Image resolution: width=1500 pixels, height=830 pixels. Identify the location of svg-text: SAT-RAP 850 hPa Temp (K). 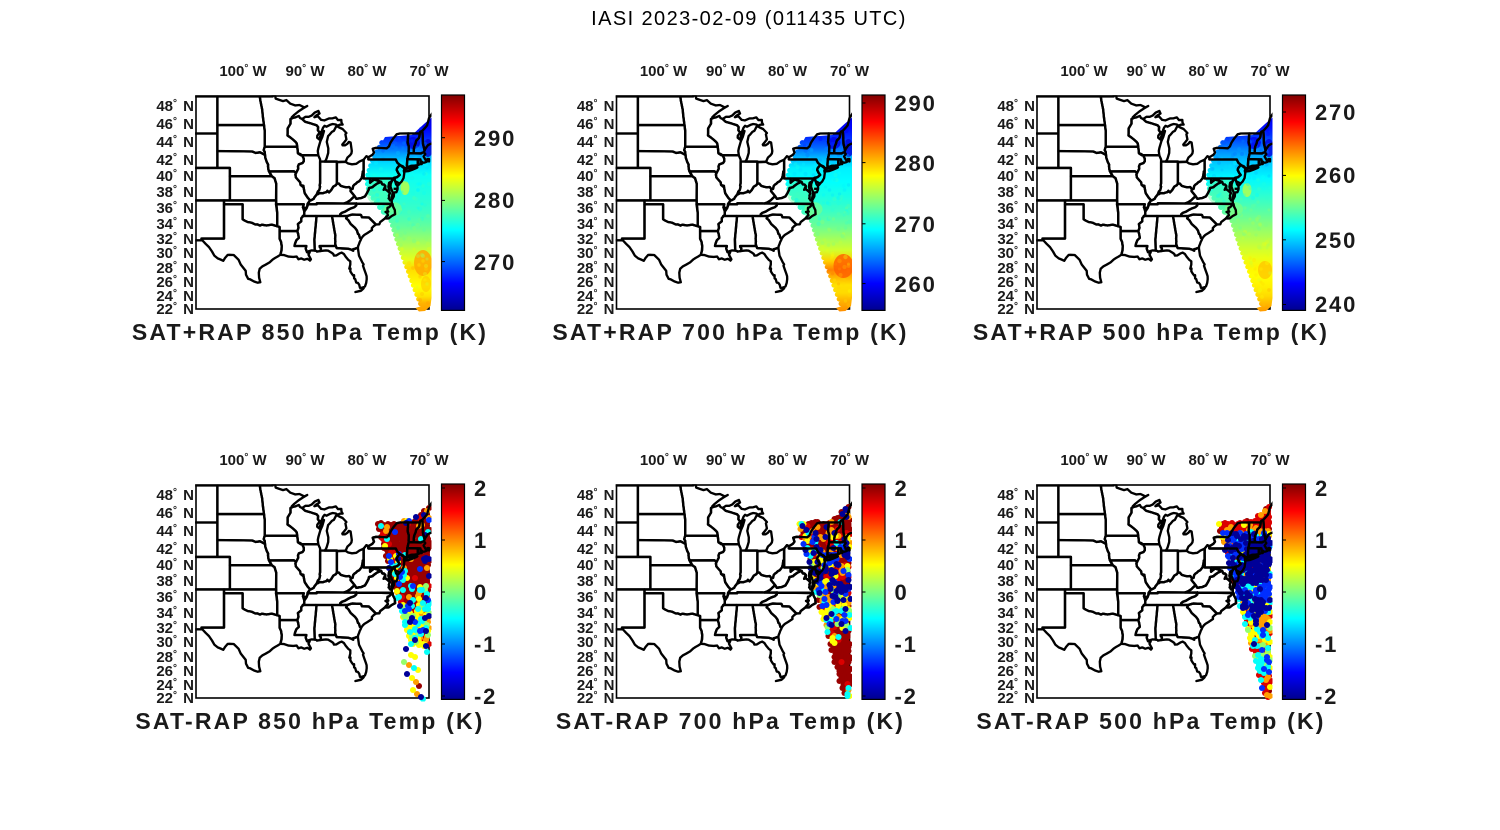
(309, 721).